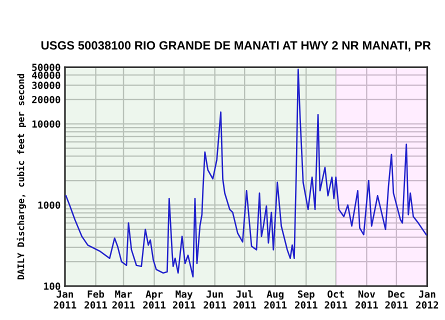 The height and width of the screenshot is (320, 445). What do you see at coordinates (367, 299) in the screenshot?
I see `x-tick-label: Nov 2011` at bounding box center [367, 299].